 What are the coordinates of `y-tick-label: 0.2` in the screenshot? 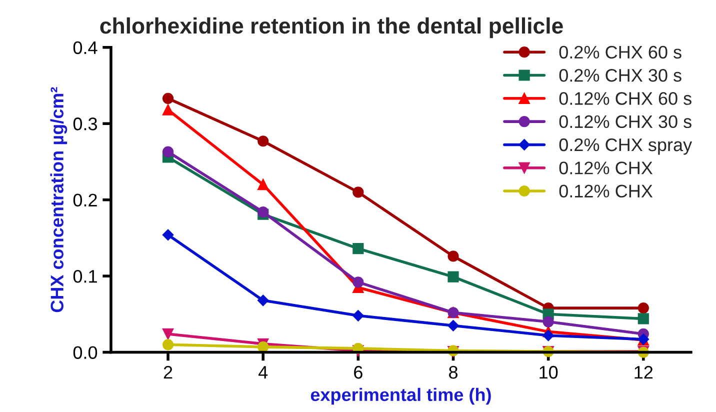 It's located at (85, 200).